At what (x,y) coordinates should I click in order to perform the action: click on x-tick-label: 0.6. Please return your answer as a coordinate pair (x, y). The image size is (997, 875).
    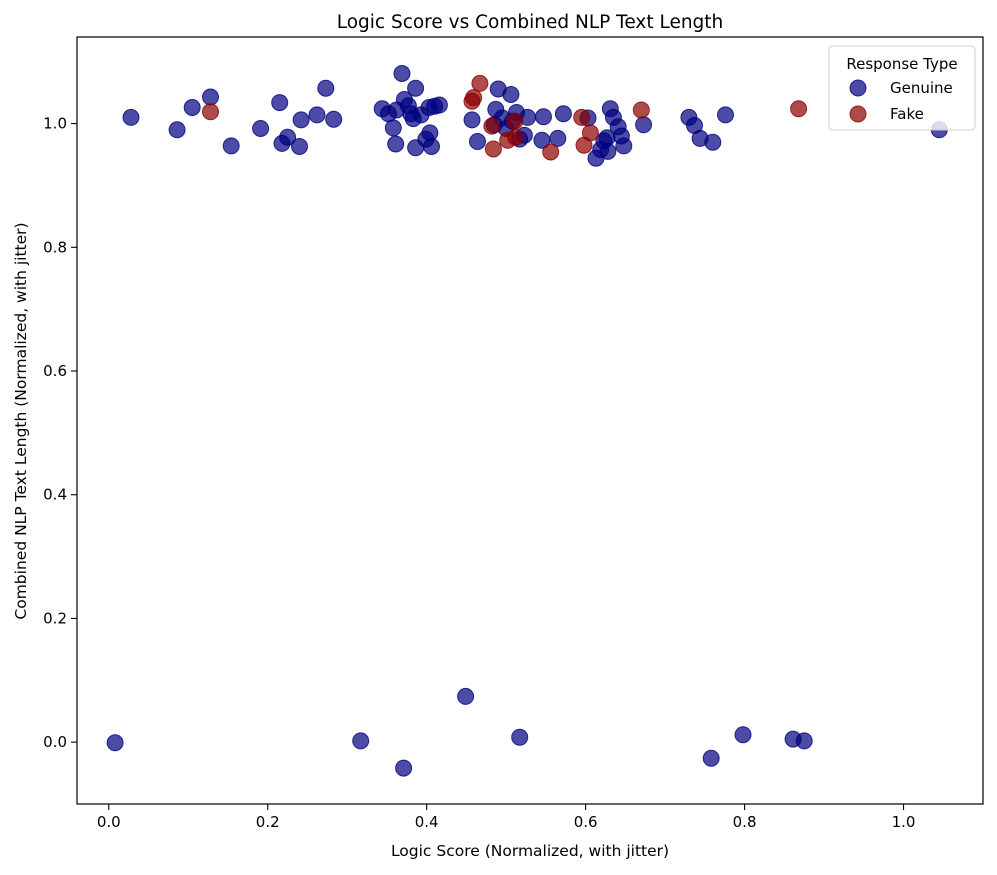
    Looking at the image, I should click on (586, 822).